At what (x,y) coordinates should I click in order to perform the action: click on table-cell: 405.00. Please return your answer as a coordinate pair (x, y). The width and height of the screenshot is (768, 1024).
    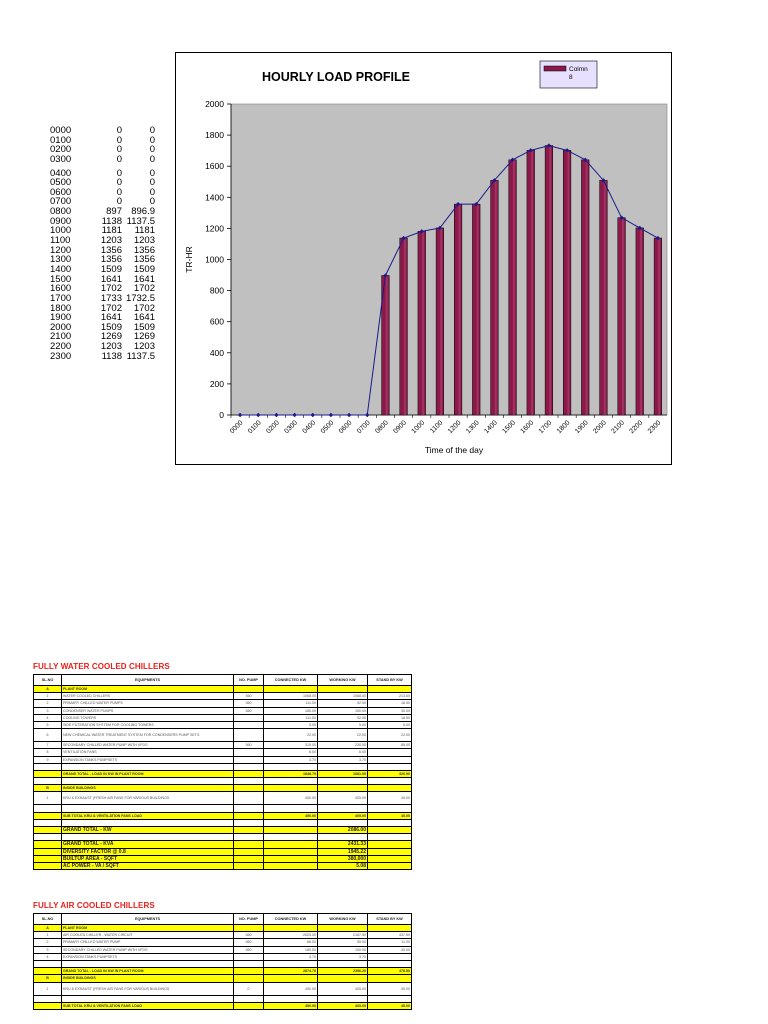
    Looking at the image, I should click on (342, 988).